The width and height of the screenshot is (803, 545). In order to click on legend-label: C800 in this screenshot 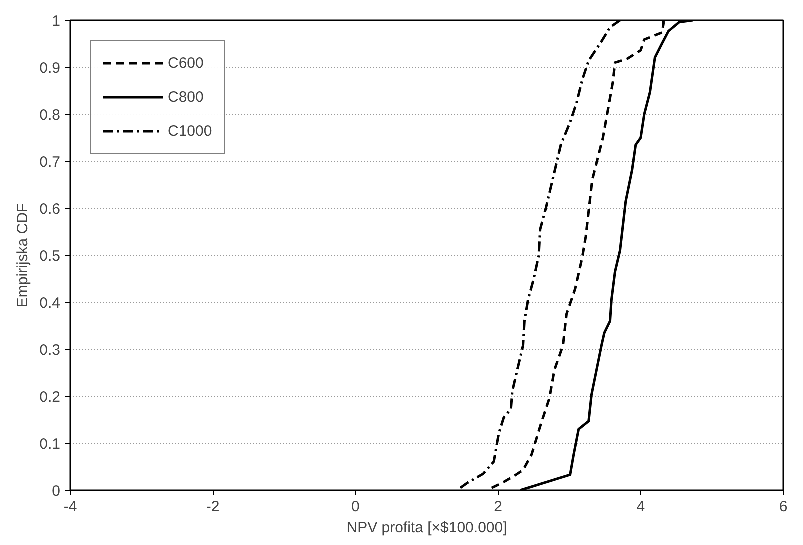, I will do `click(186, 97)`.